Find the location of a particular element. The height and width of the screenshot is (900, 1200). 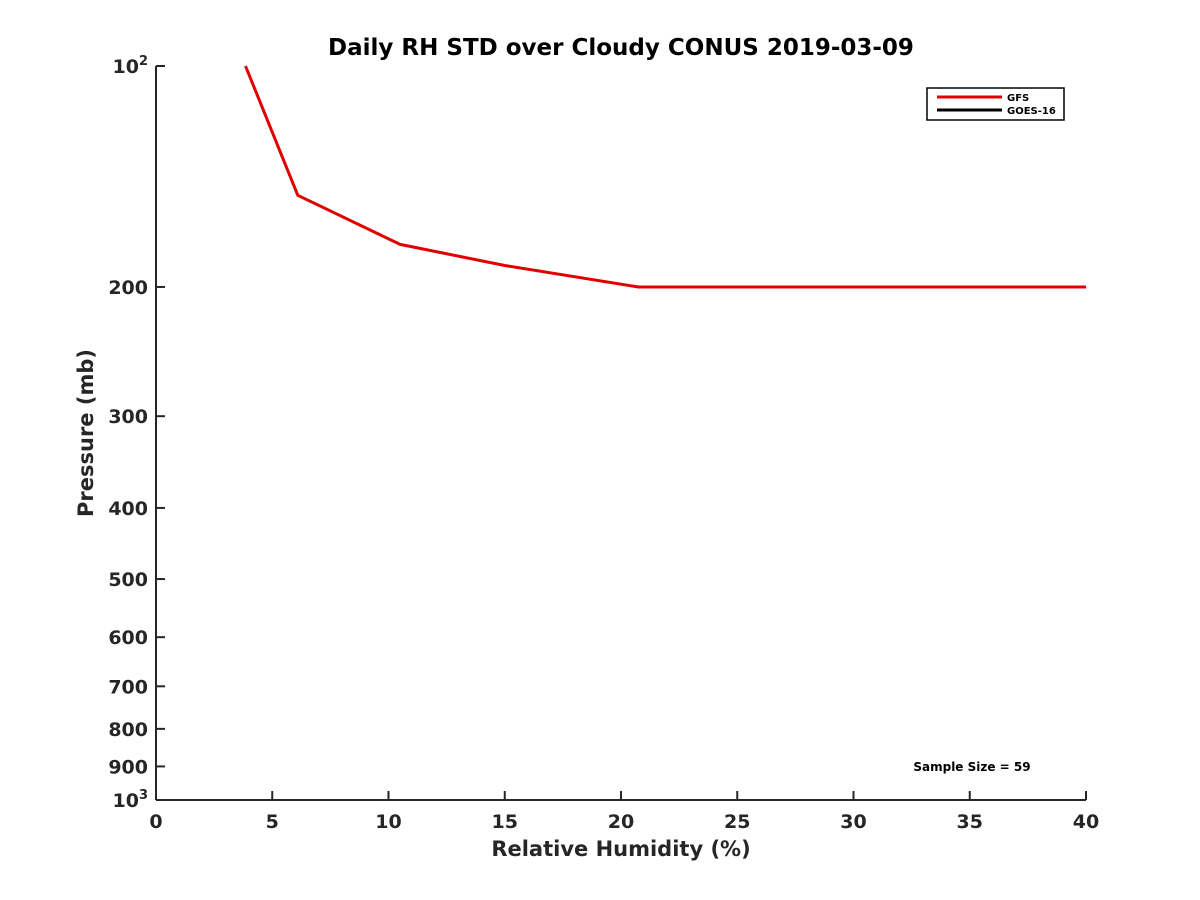

sample-size-annotation: Sample Size = 59 is located at coordinates (971, 767).